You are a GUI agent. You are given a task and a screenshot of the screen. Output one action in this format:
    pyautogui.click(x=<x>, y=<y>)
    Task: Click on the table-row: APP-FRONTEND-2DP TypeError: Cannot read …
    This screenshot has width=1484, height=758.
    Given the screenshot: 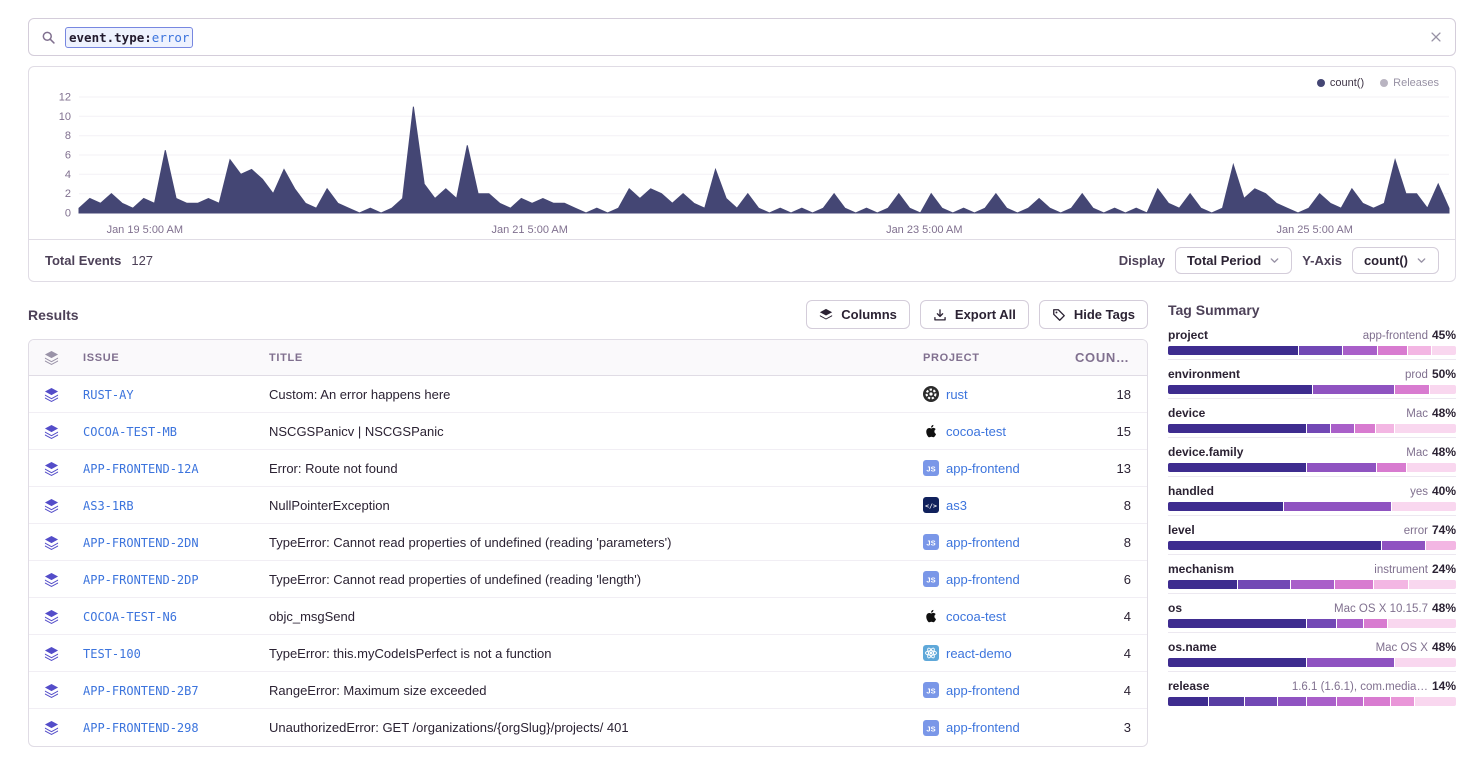 What is the action you would take?
    pyautogui.click(x=588, y=579)
    